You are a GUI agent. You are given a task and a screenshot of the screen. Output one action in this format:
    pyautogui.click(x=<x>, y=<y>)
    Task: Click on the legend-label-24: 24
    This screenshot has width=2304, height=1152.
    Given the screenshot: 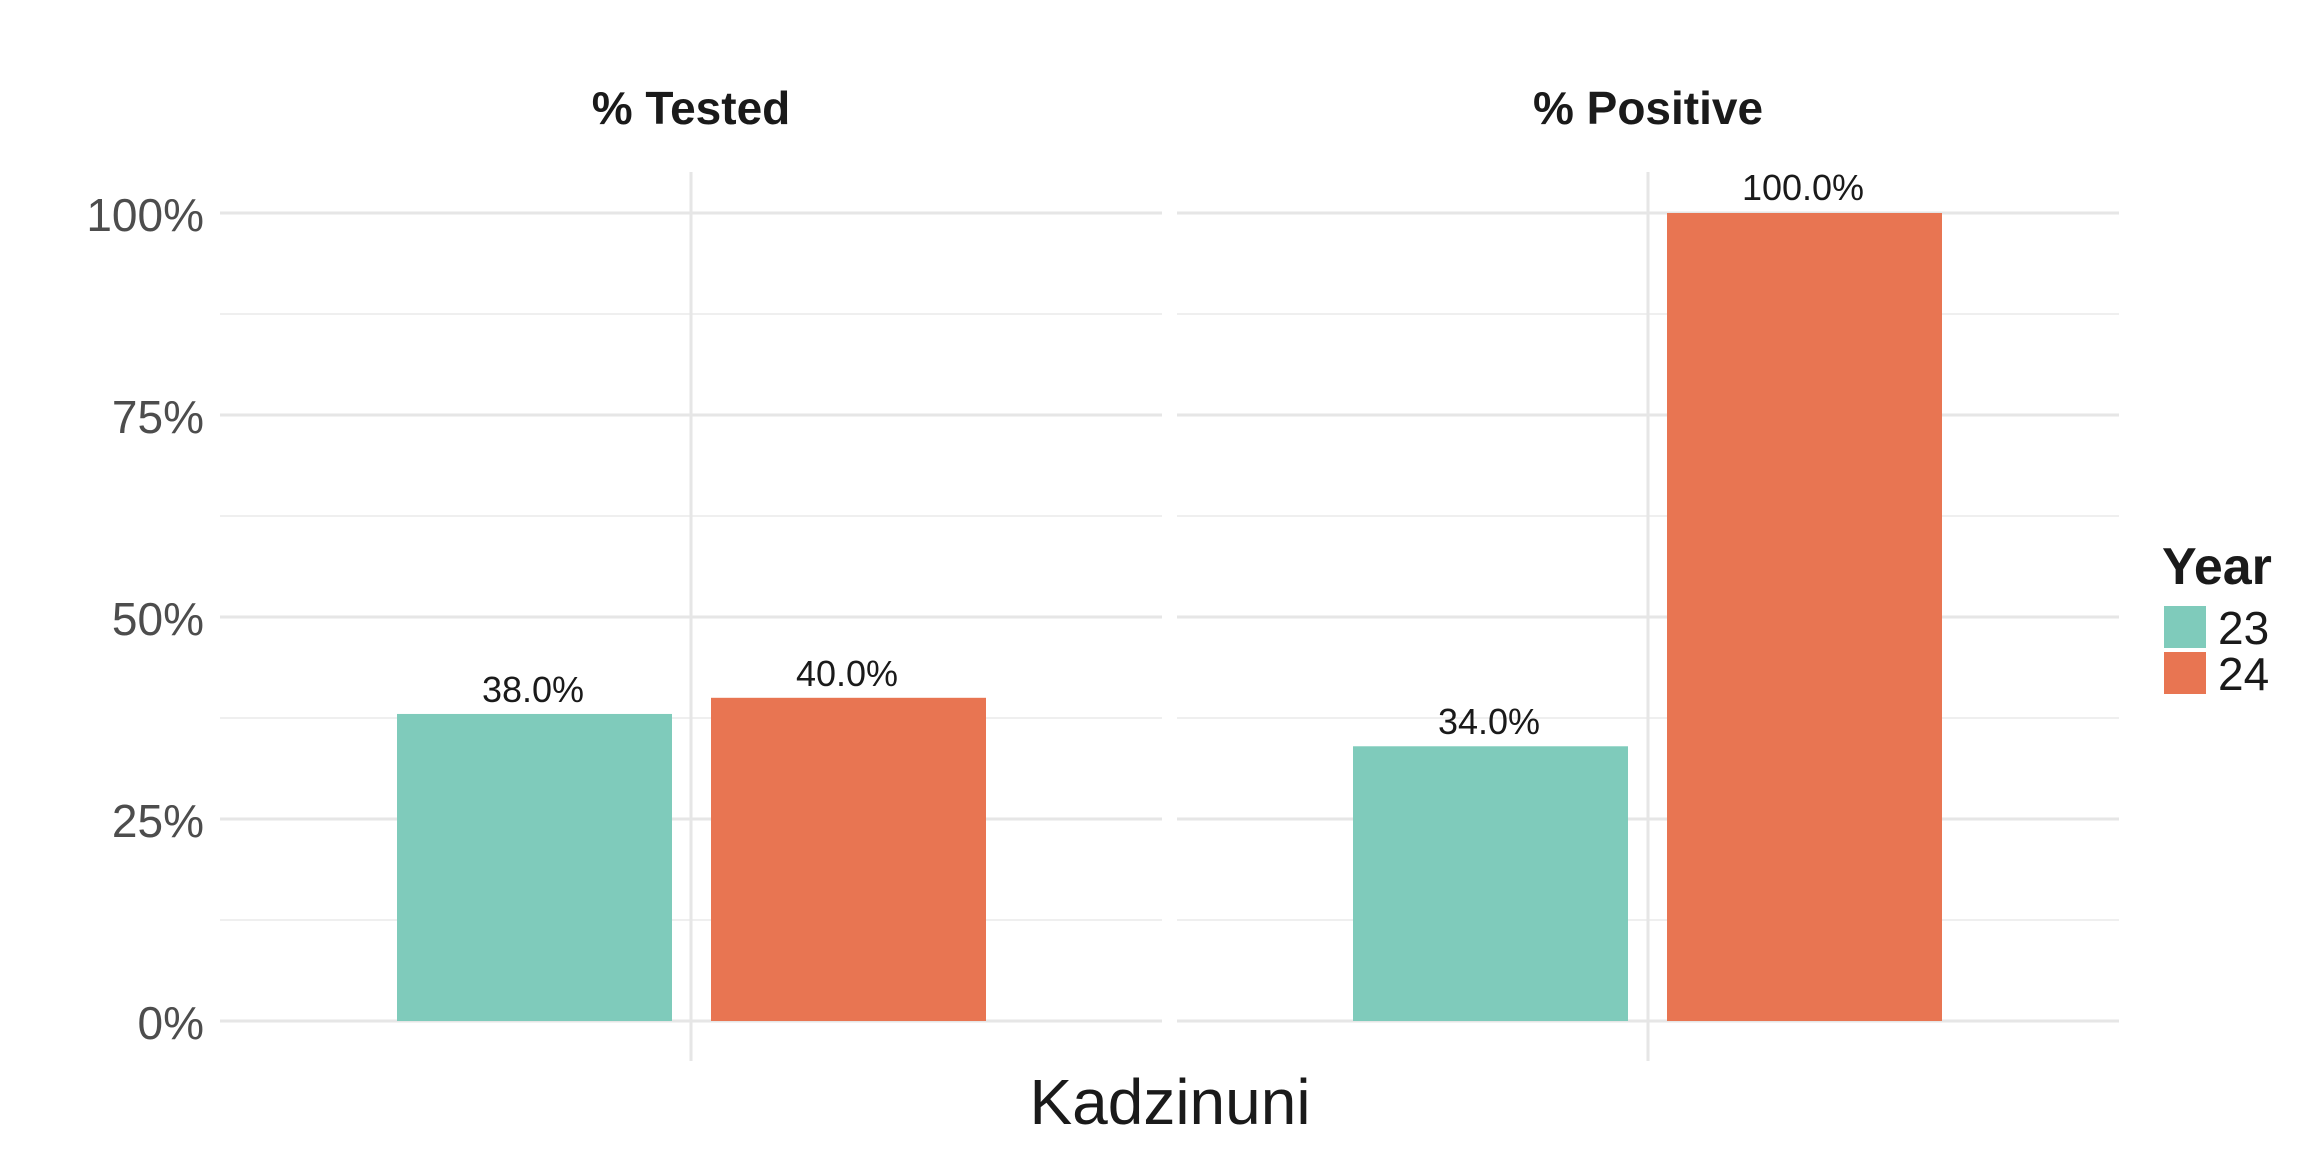 What is the action you would take?
    pyautogui.click(x=2243, y=674)
    